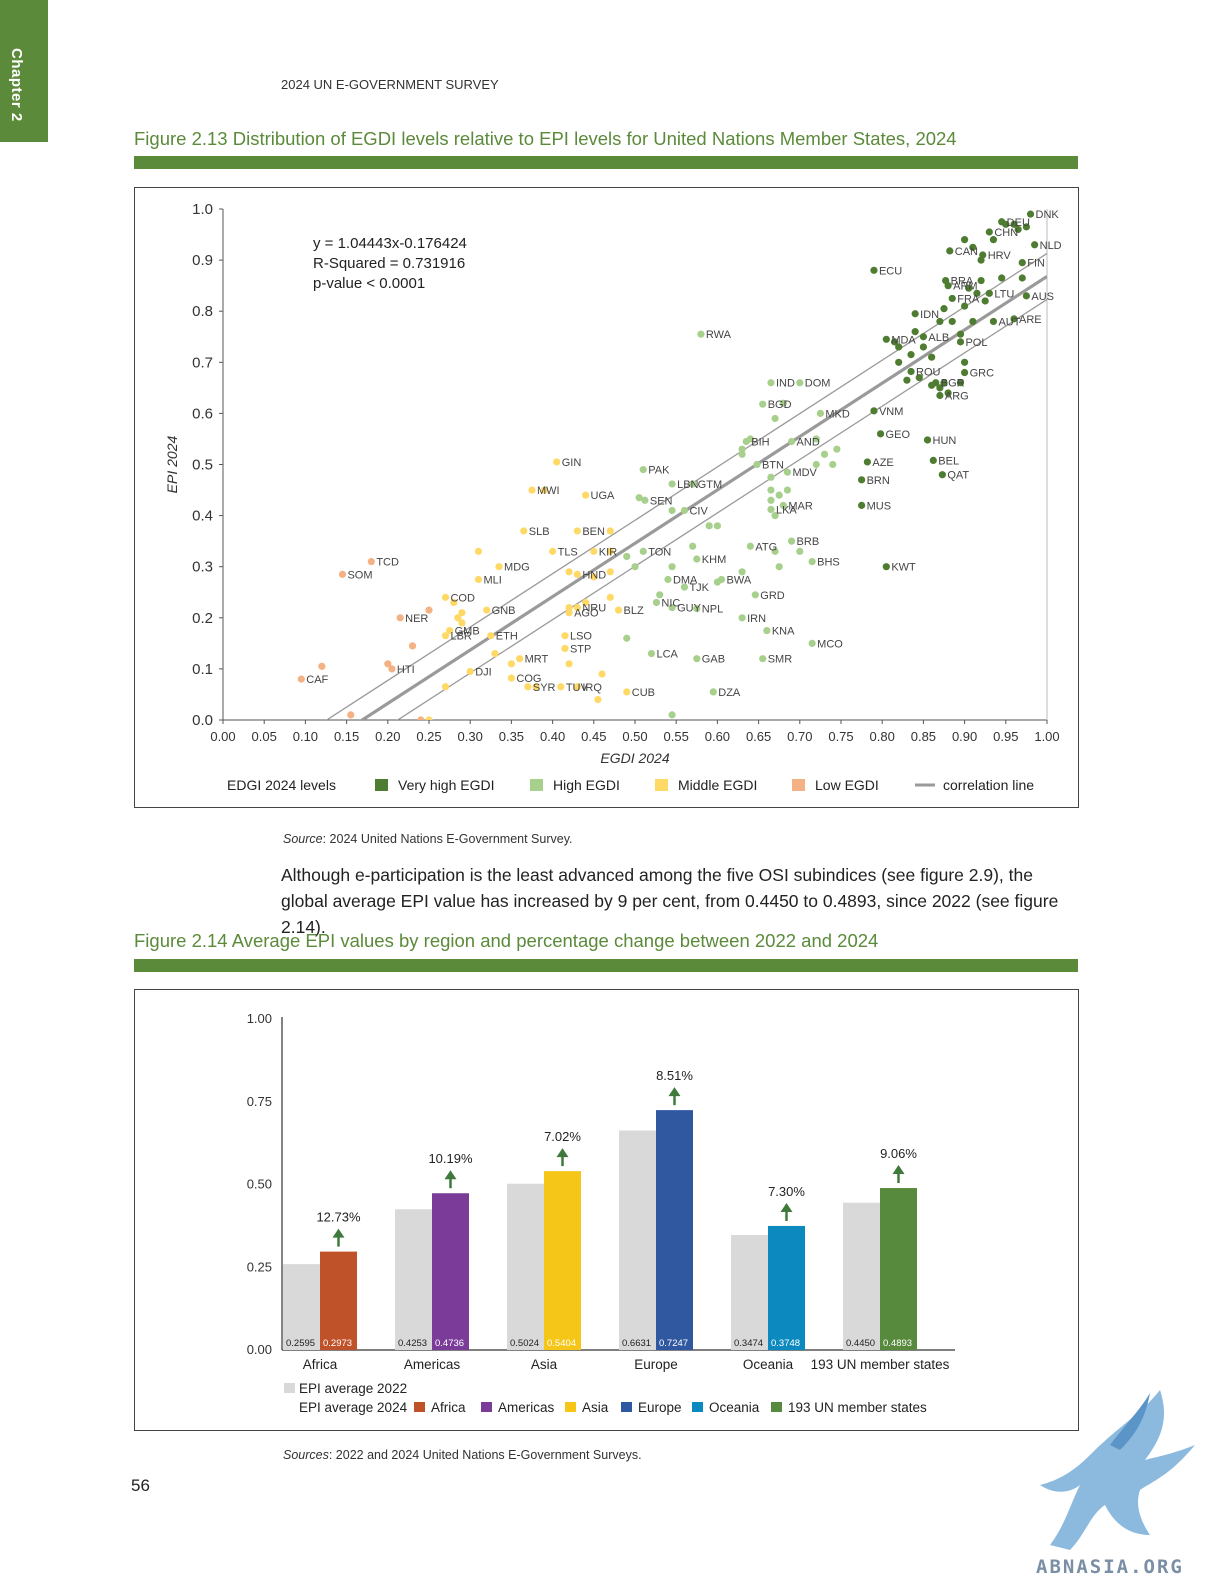 This screenshot has width=1224, height=1584. I want to click on point-label: SEN, so click(661, 501).